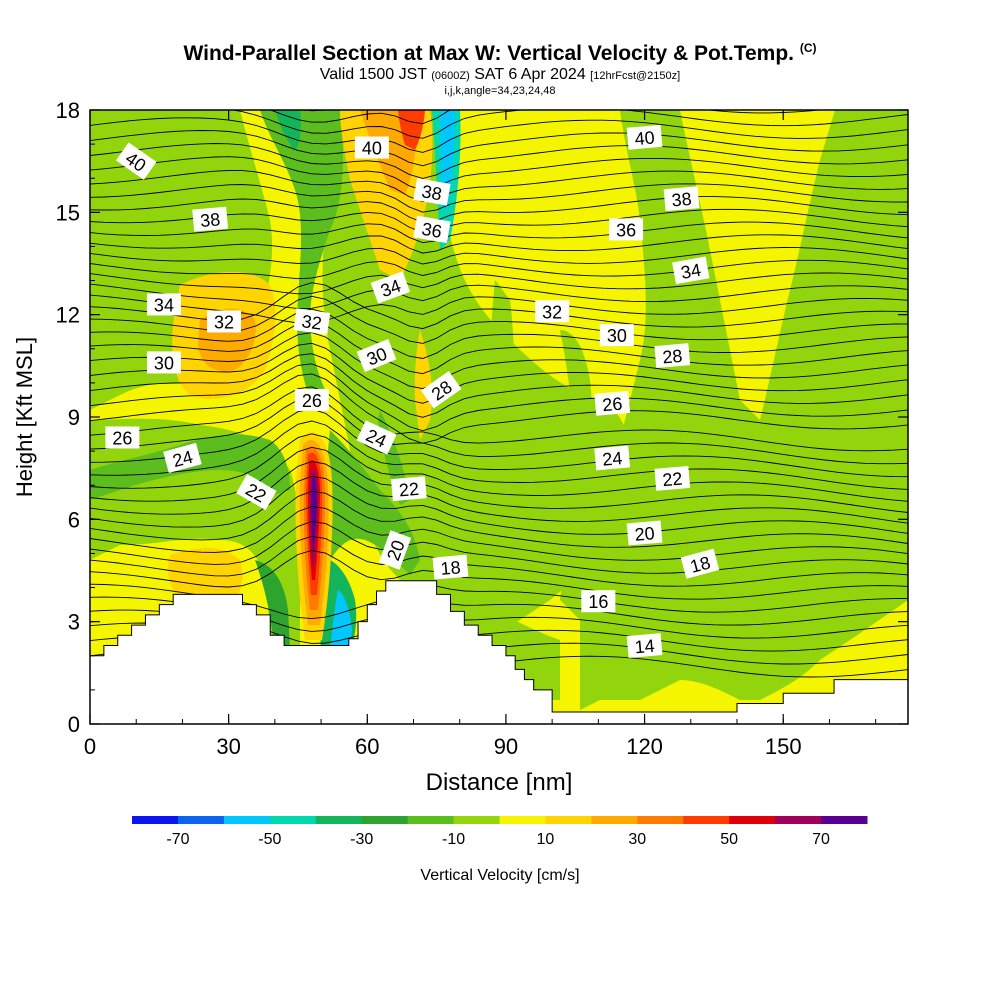 This screenshot has height=1000, width=1000. What do you see at coordinates (269, 839) in the screenshot?
I see `colorbar-tick-label: -50` at bounding box center [269, 839].